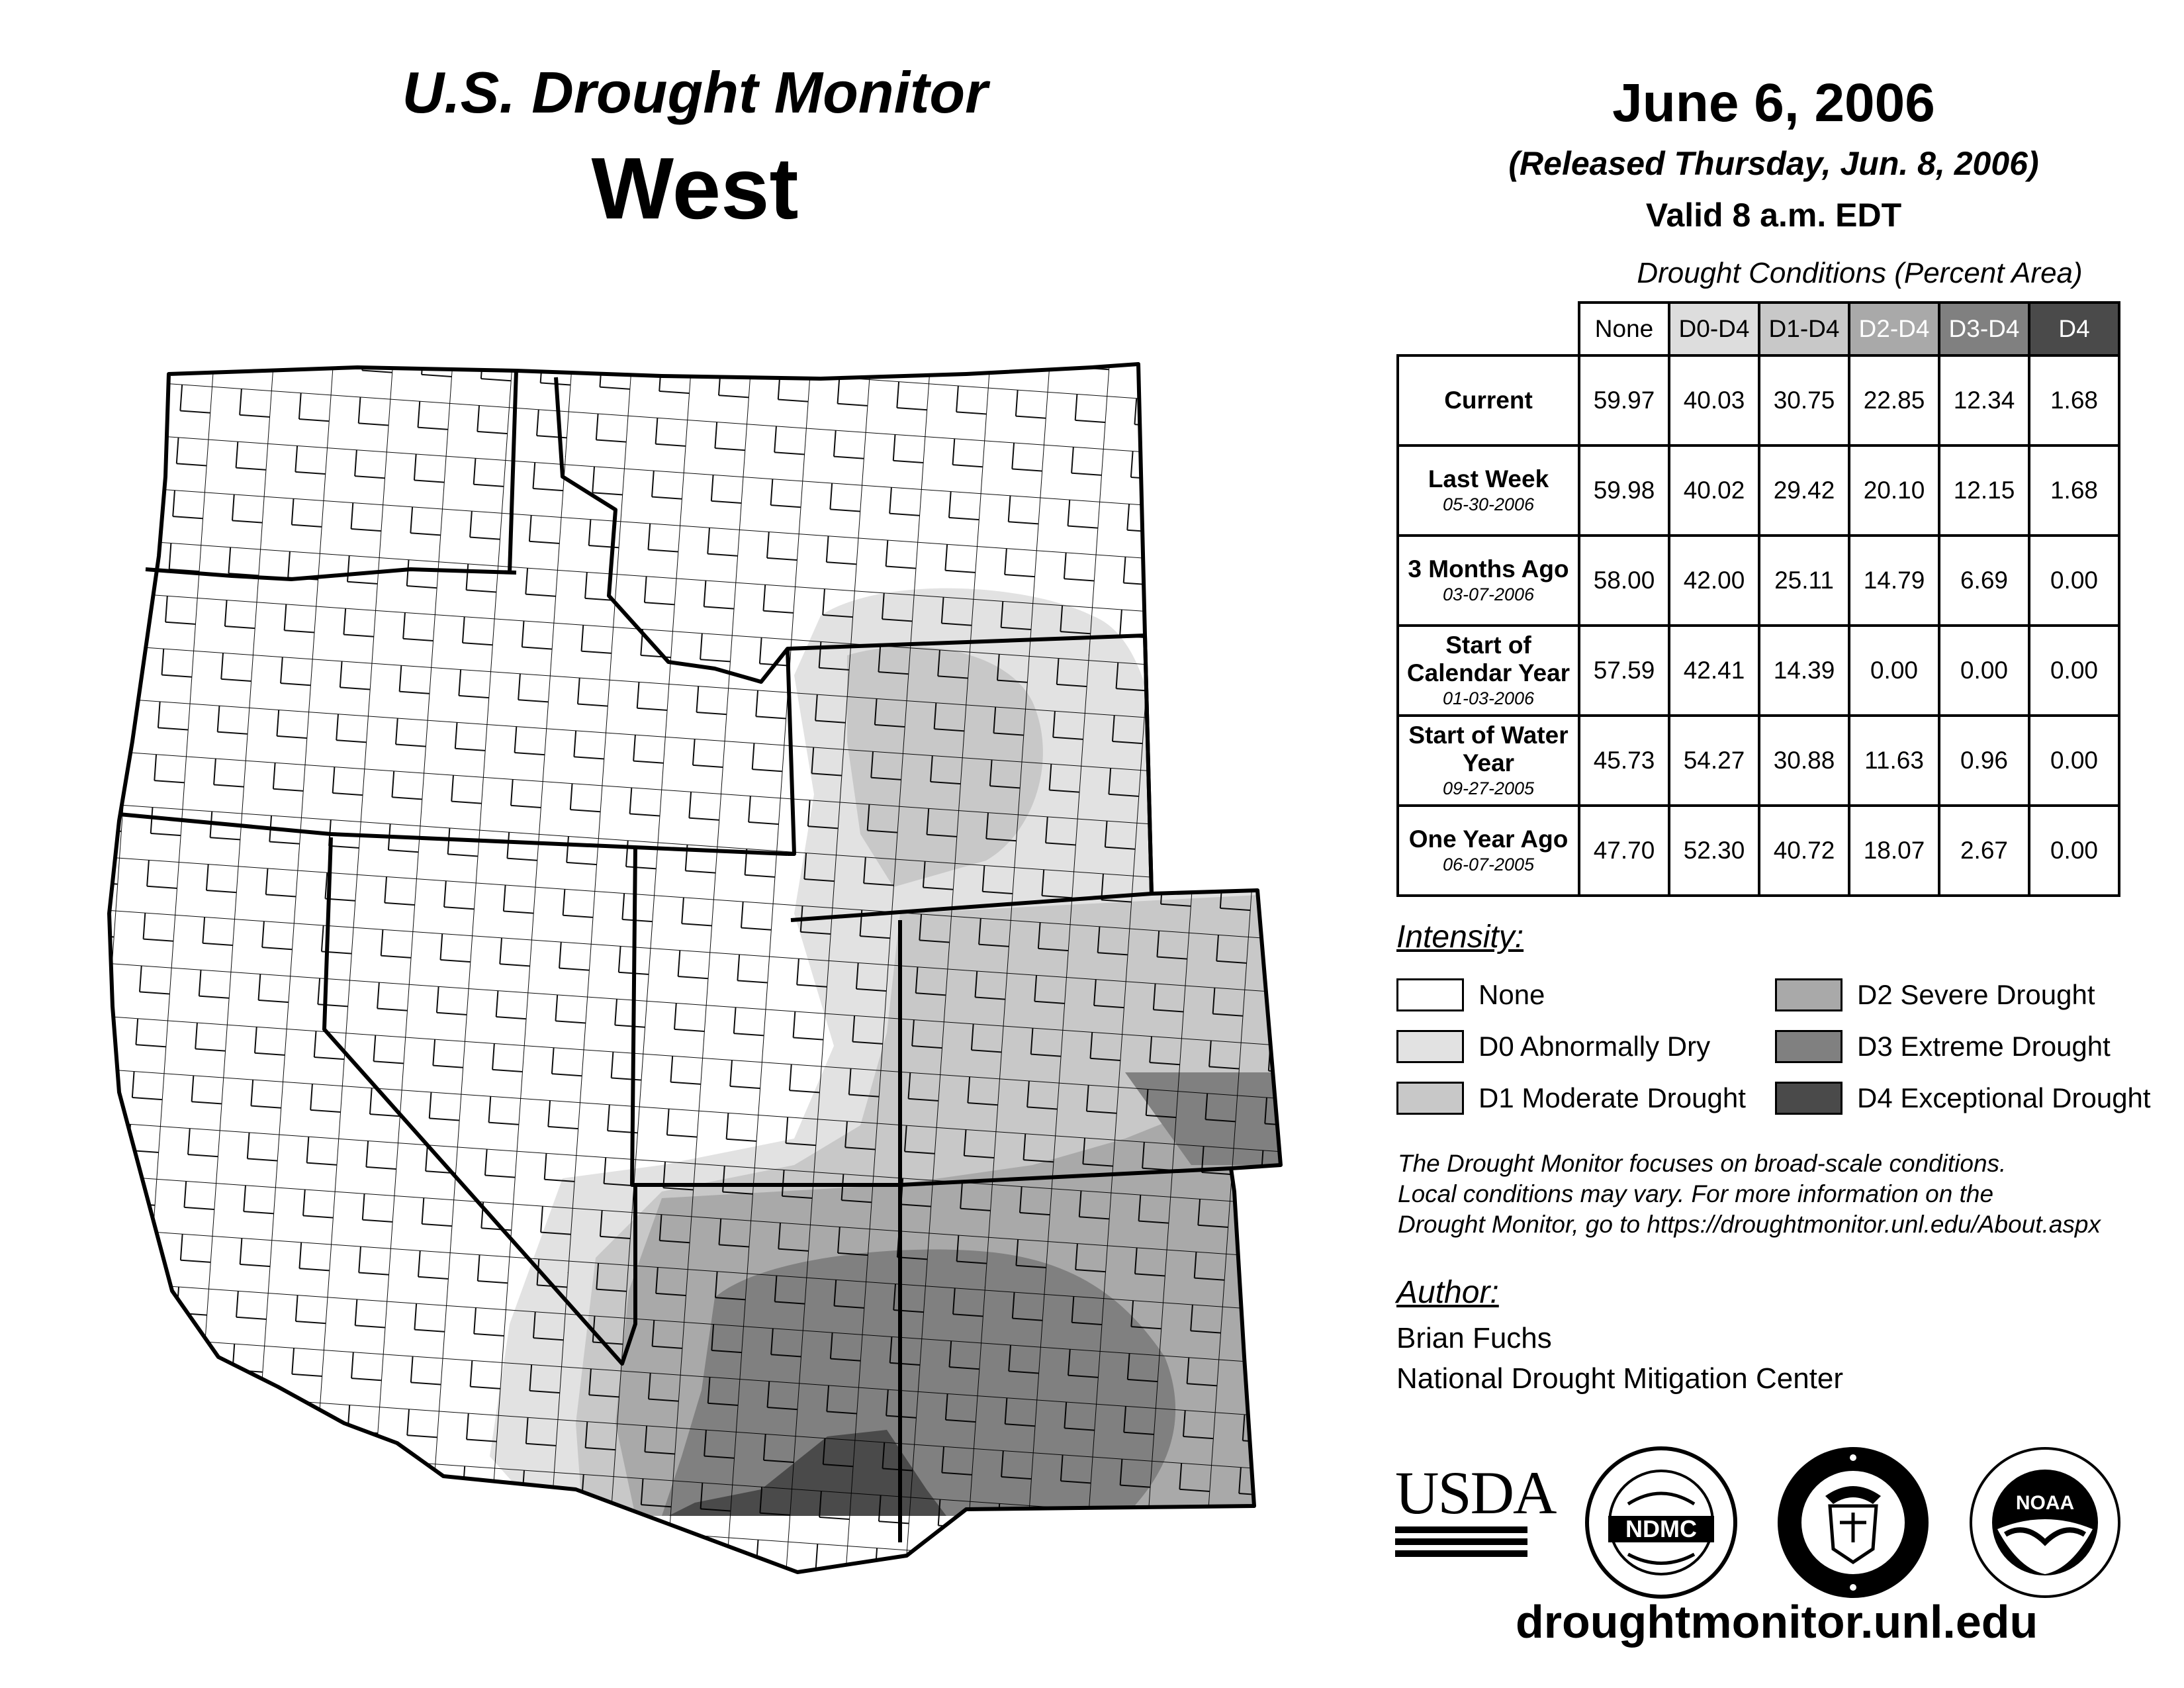 The width and height of the screenshot is (2184, 1688). Describe the element at coordinates (1860, 273) in the screenshot. I see `table-caption: Drought Conditions (Percent Area)` at that location.